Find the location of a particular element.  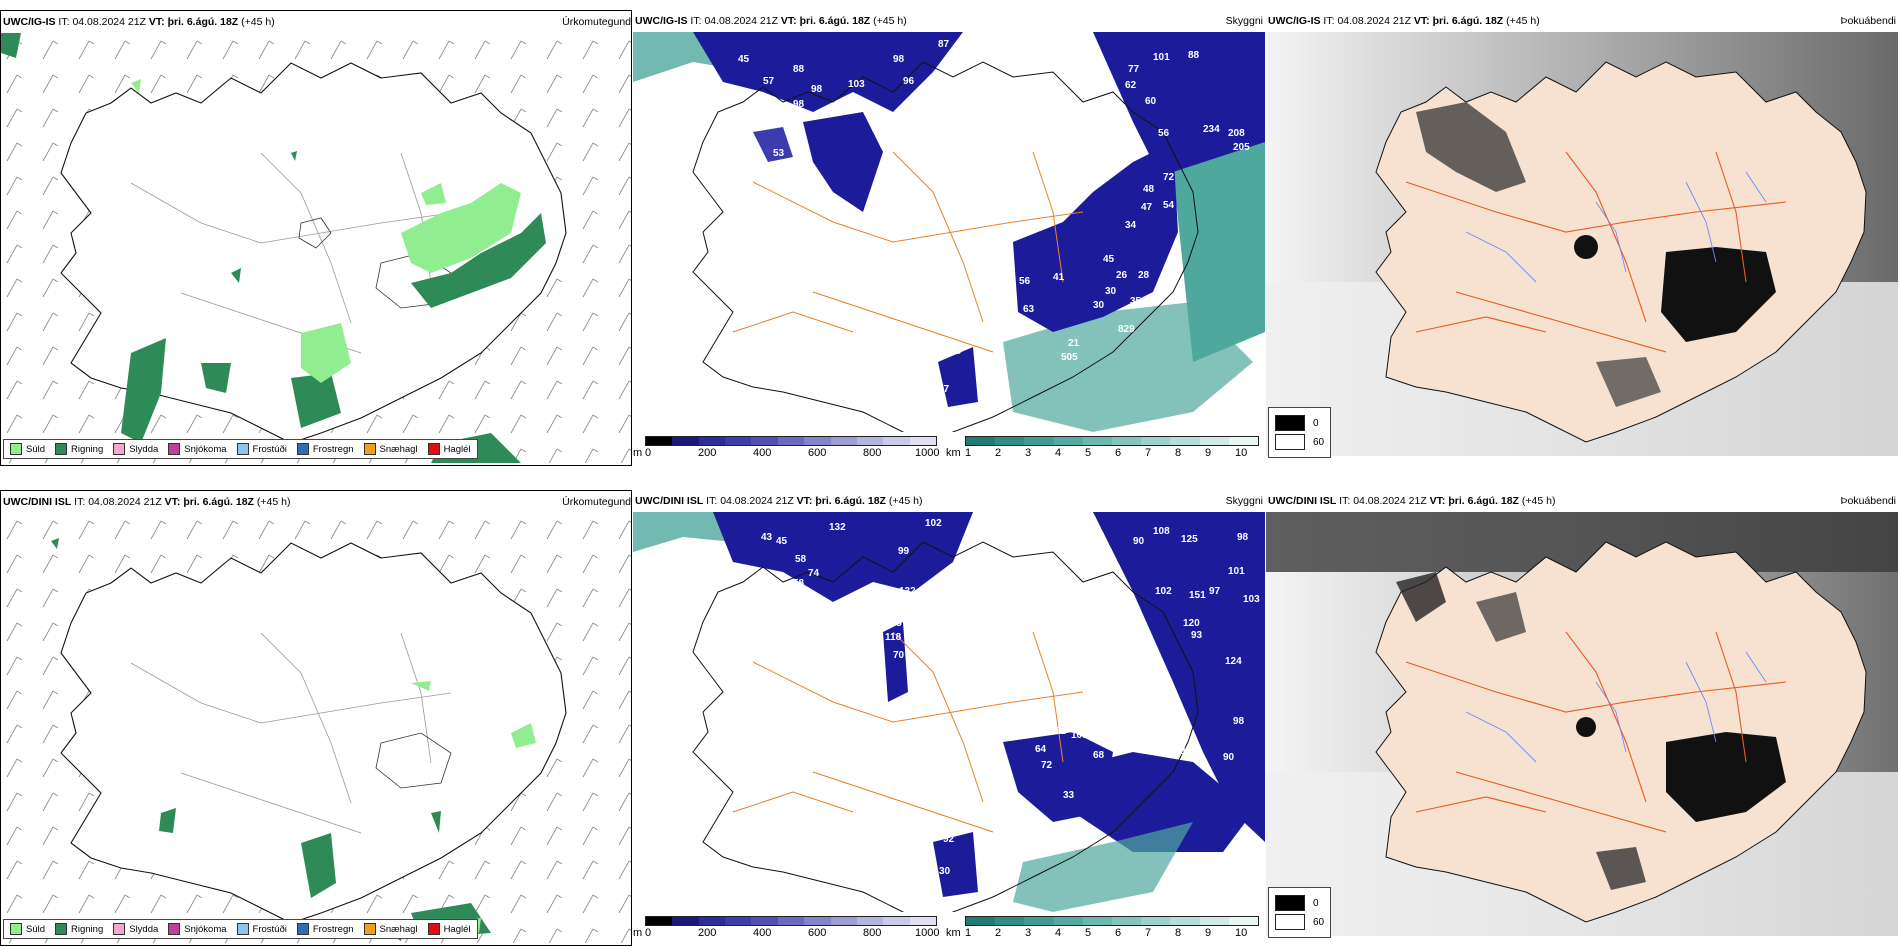

vis-label: 151 is located at coordinates (1197, 595).